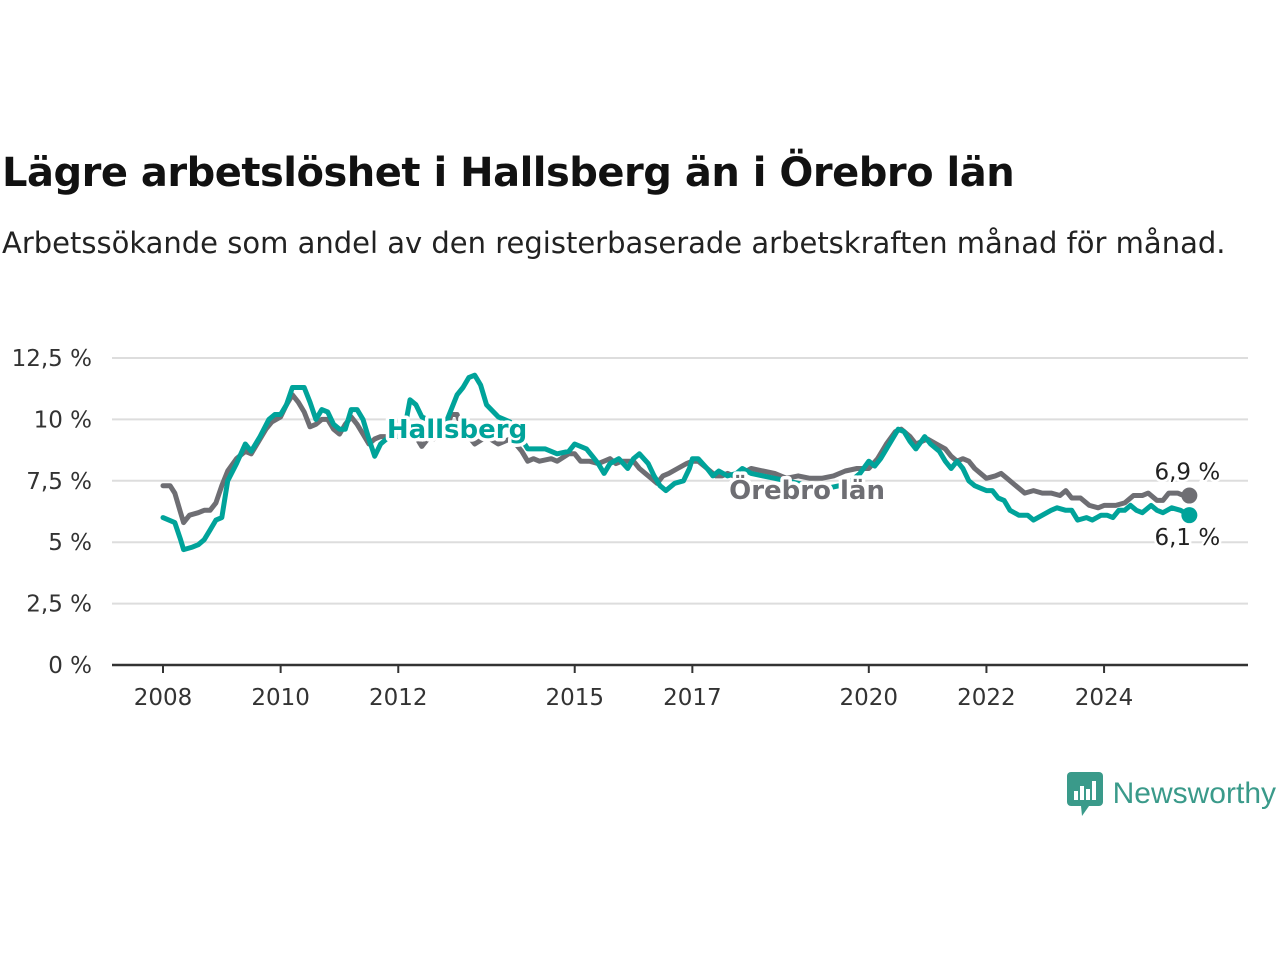 This screenshot has height=960, width=1280. I want to click on series-end-label-hallsberg: 6,1 %, so click(1187, 538).